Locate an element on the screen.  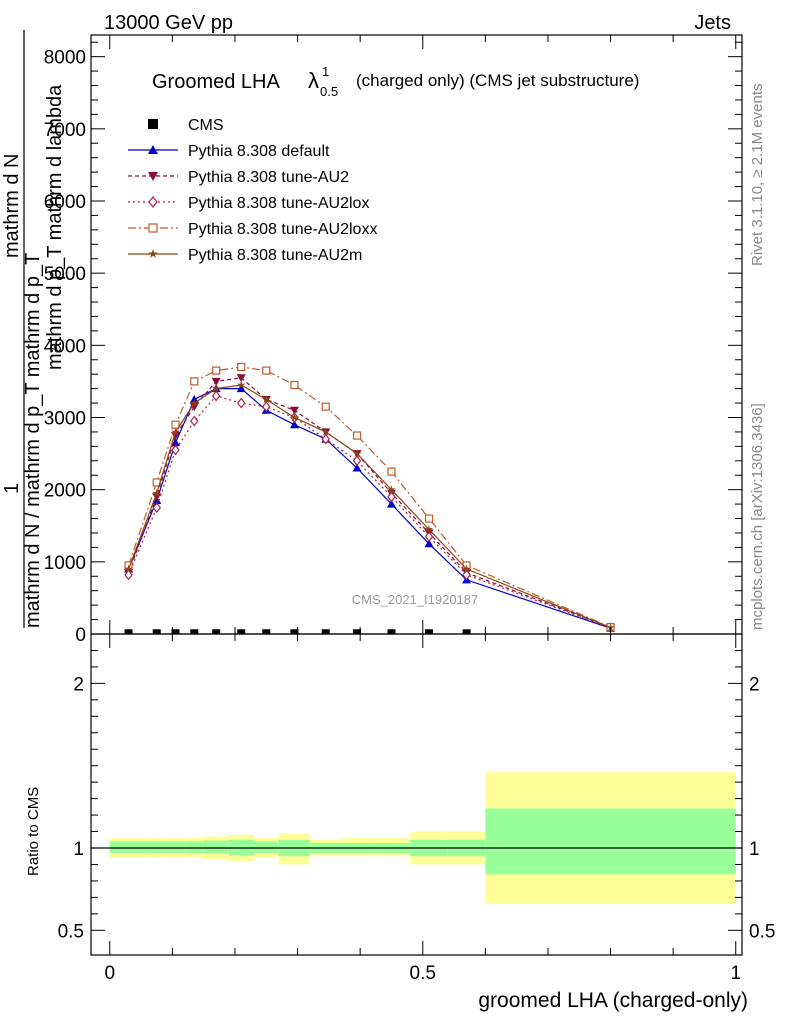
energy-label: 13000 GeV pp is located at coordinates (168, 23).